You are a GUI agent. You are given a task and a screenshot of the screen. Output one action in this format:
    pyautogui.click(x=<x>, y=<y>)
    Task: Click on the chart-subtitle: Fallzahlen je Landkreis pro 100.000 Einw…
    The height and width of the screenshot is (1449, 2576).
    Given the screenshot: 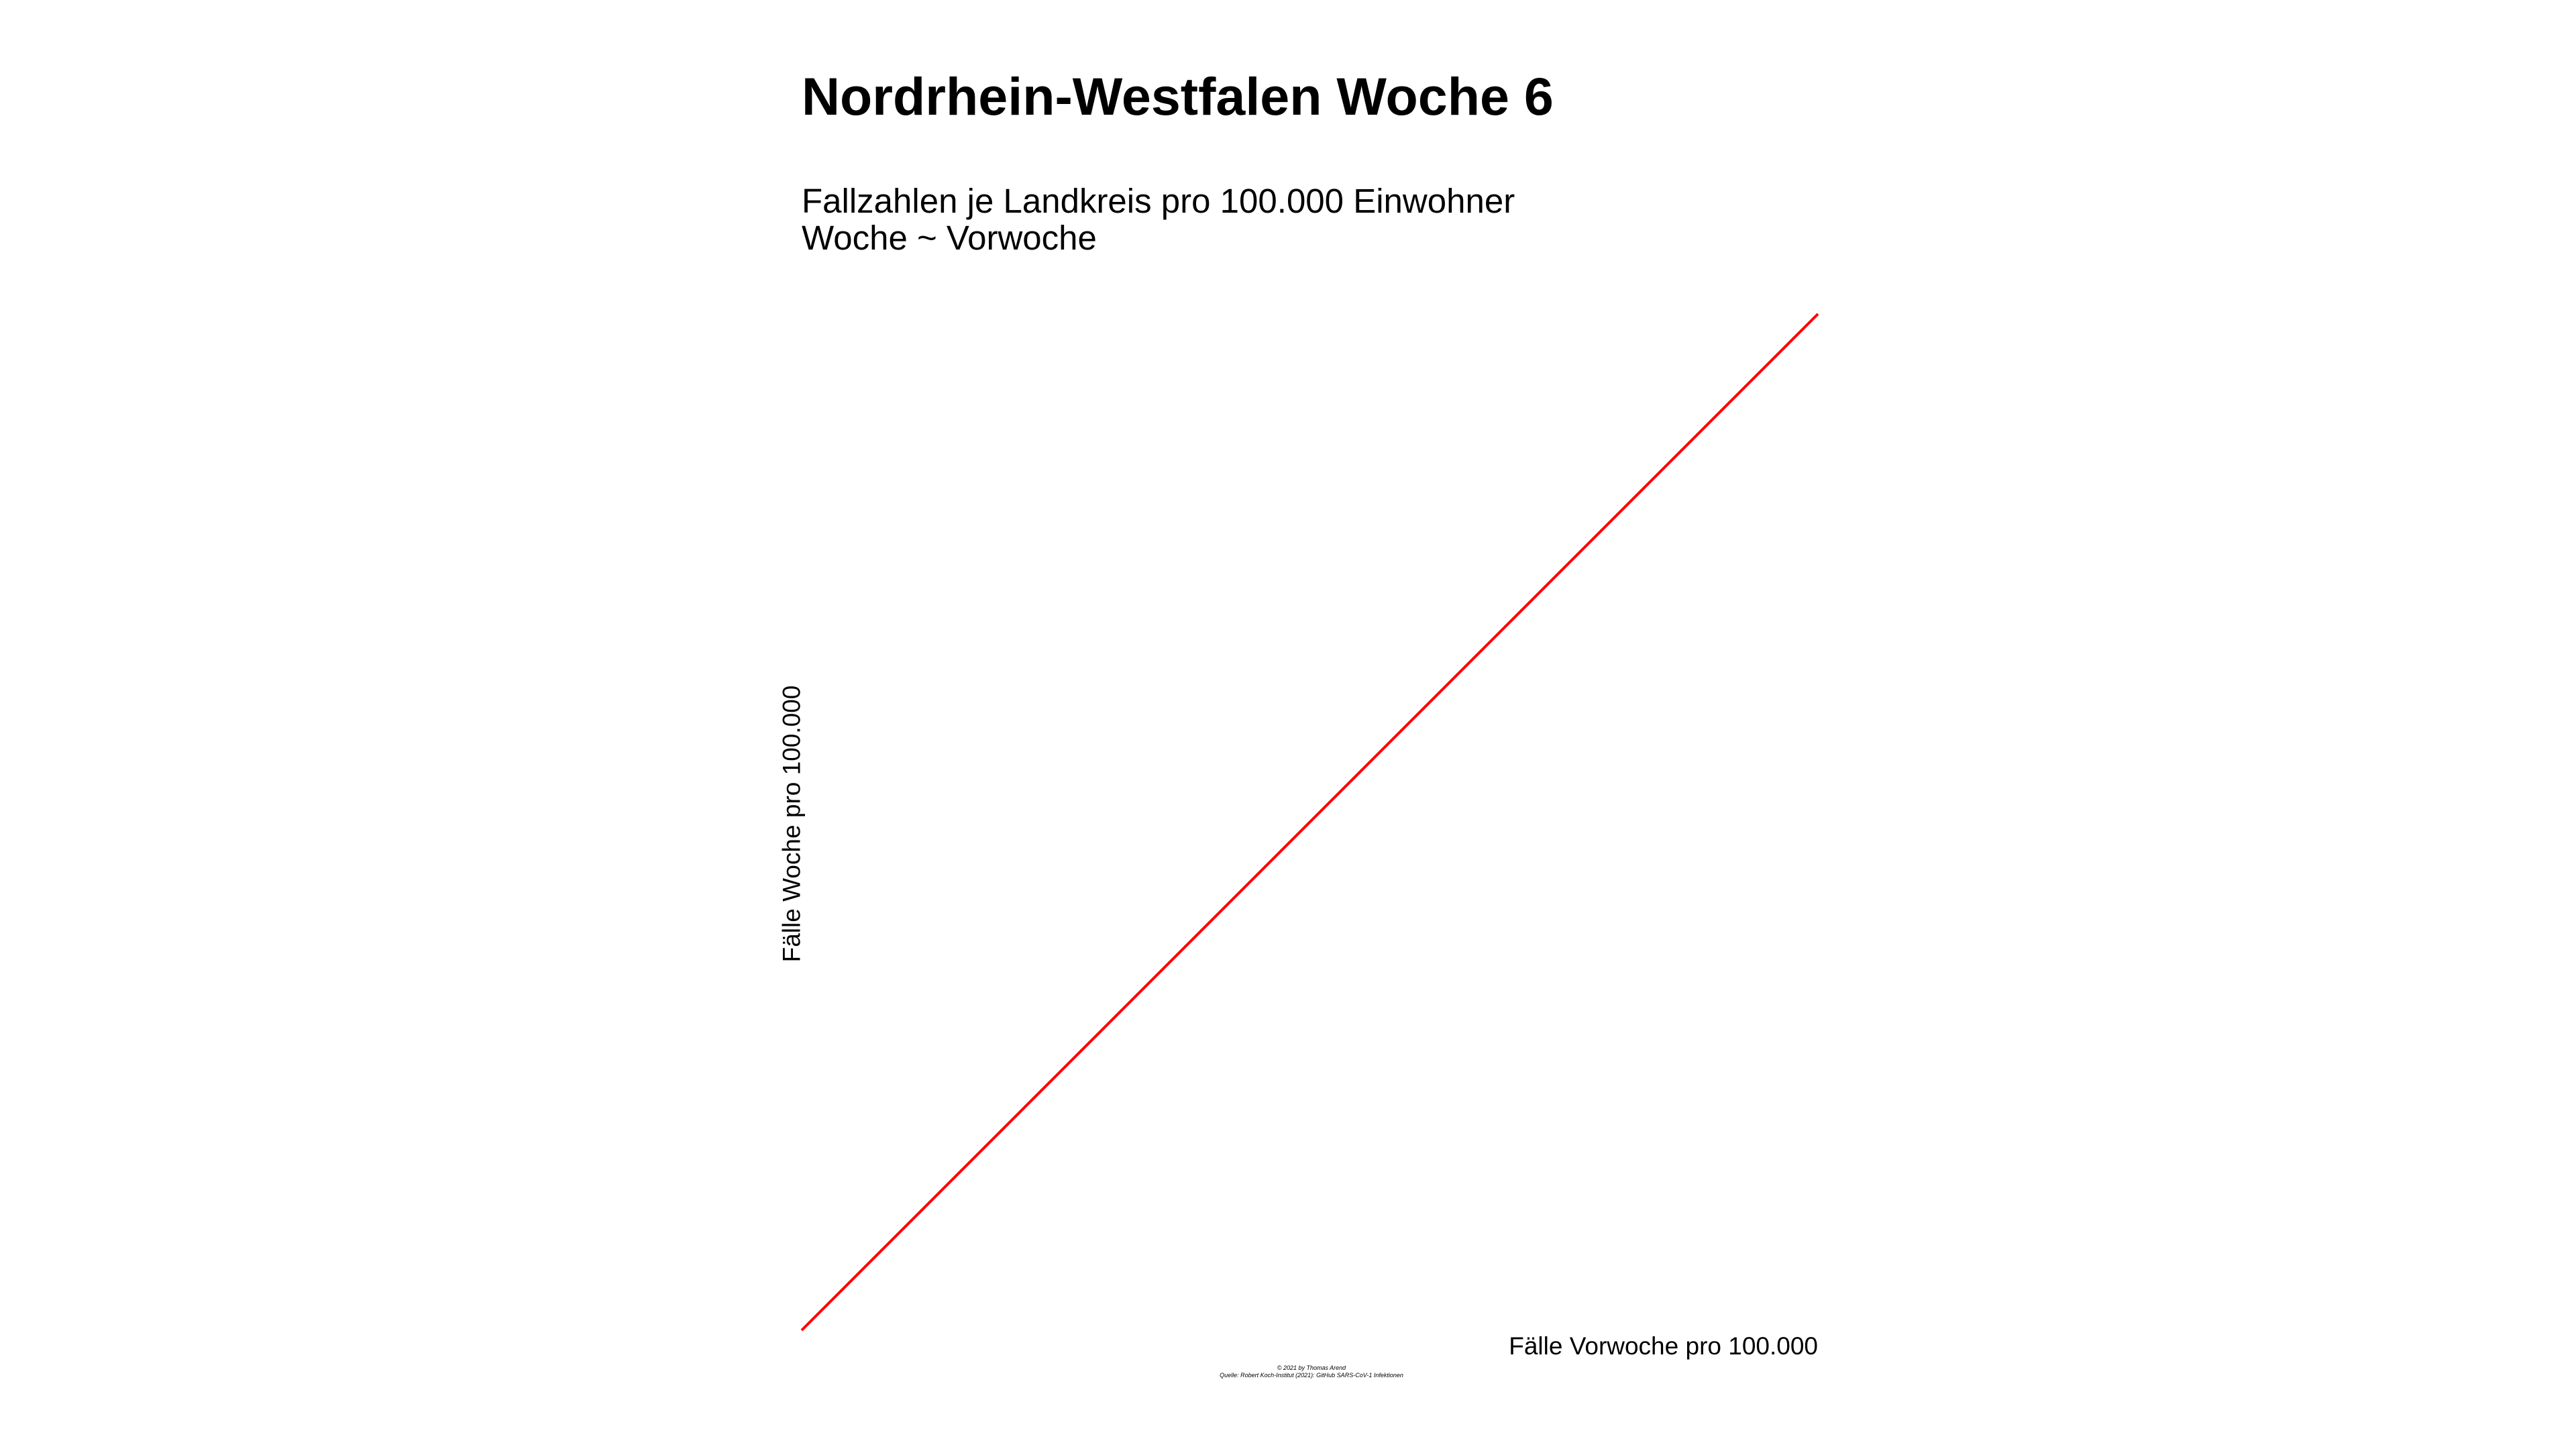 What is the action you would take?
    pyautogui.click(x=1158, y=219)
    